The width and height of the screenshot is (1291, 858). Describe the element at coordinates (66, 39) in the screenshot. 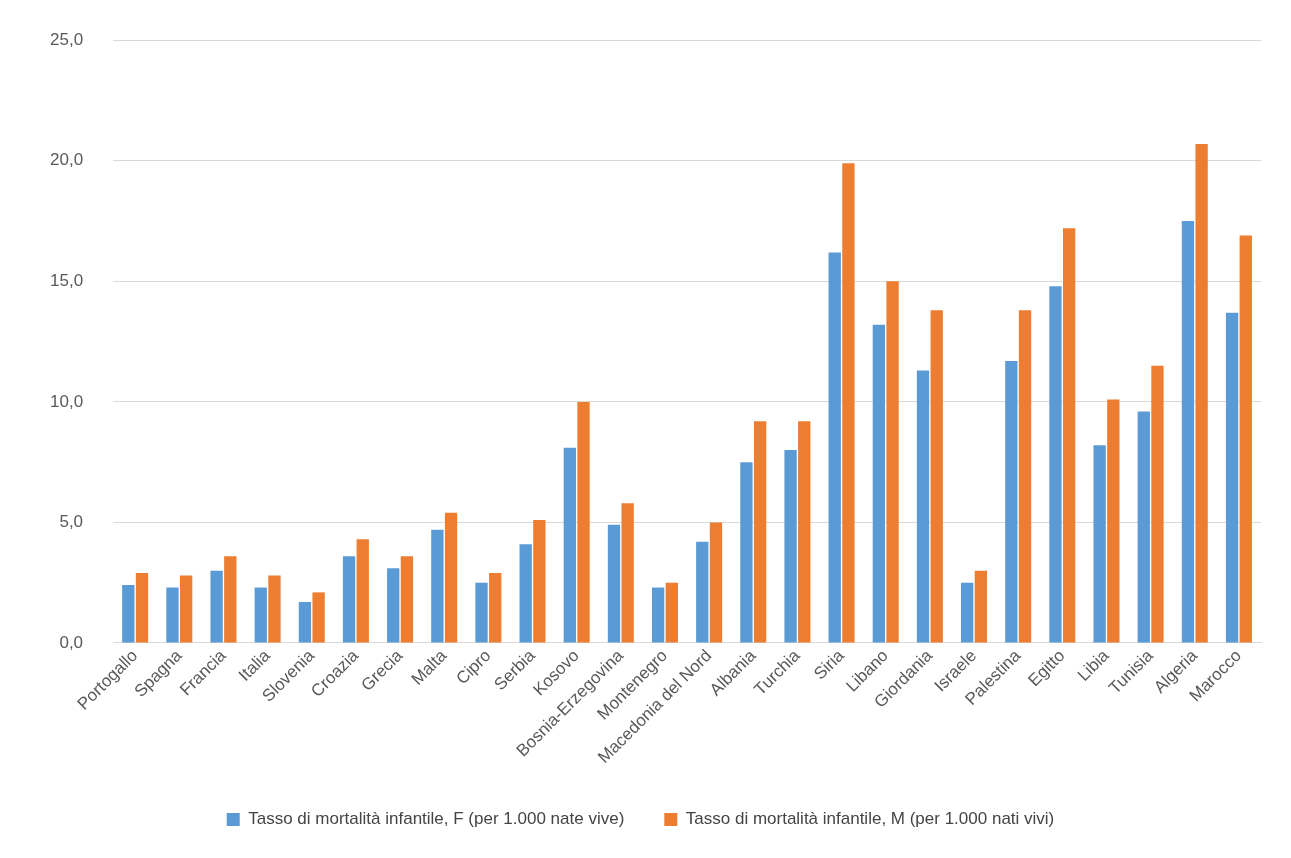

I see `y-tick-label: 25,0` at that location.